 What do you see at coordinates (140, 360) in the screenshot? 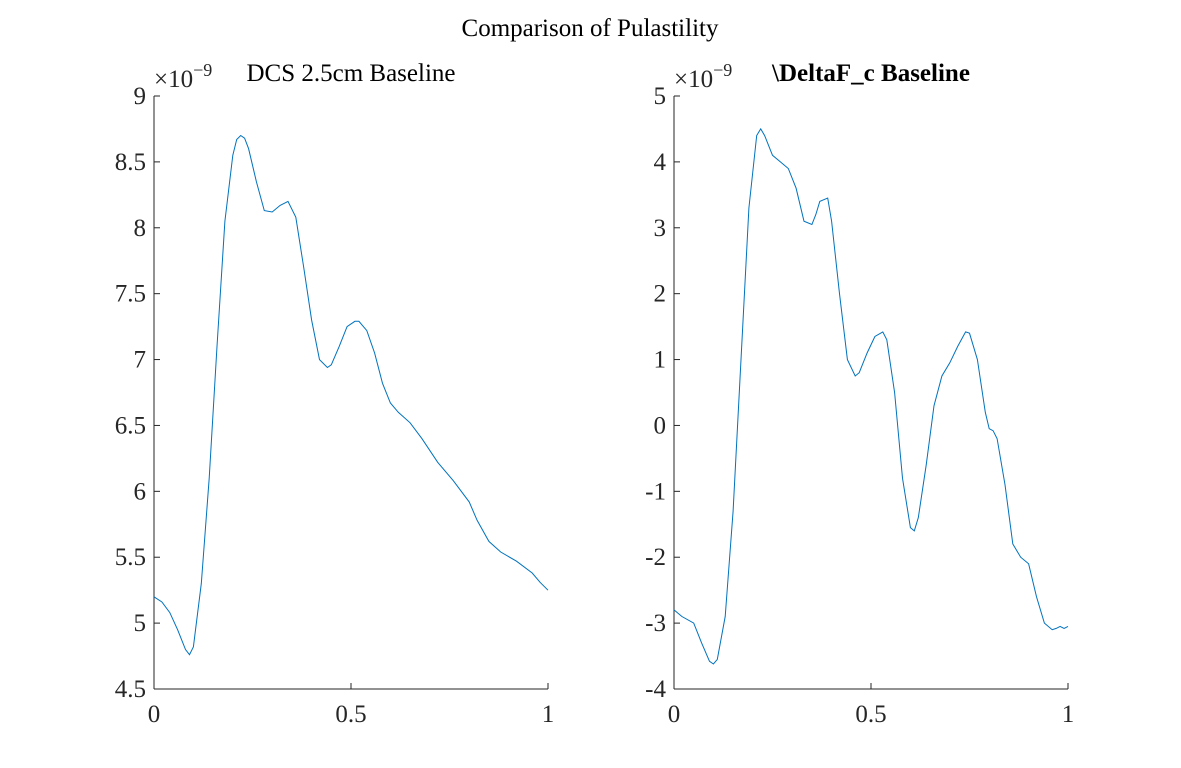
I see `y-tick-label: 7` at bounding box center [140, 360].